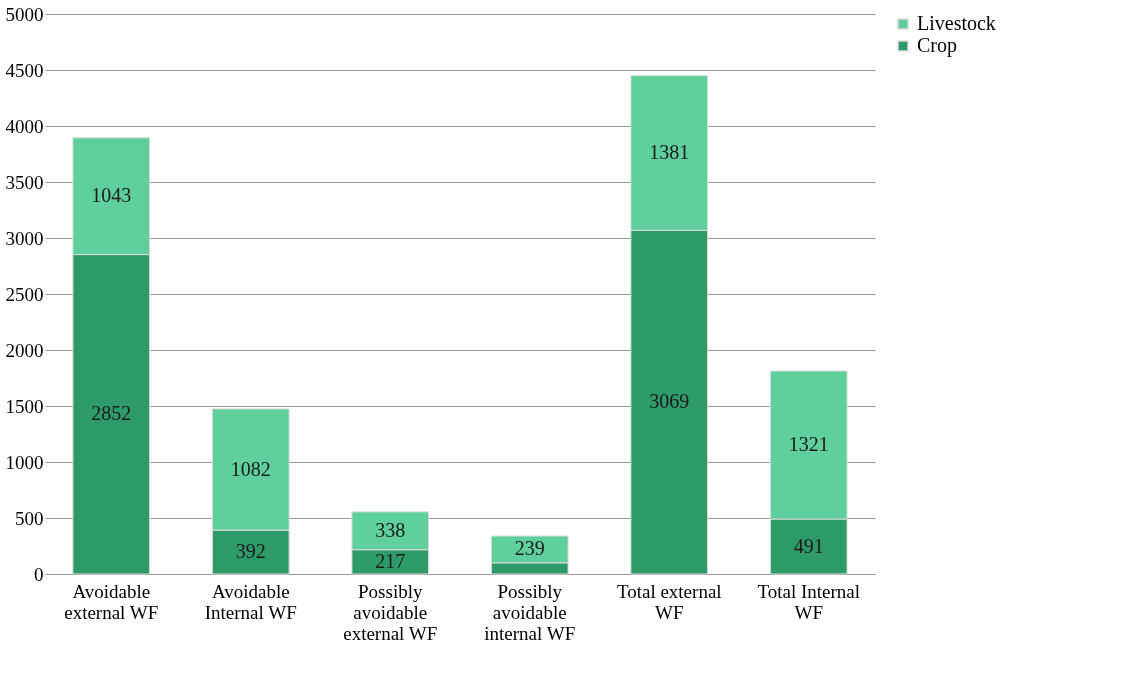 The image size is (1135, 689). What do you see at coordinates (111, 413) in the screenshot?
I see `data-label: 2852` at bounding box center [111, 413].